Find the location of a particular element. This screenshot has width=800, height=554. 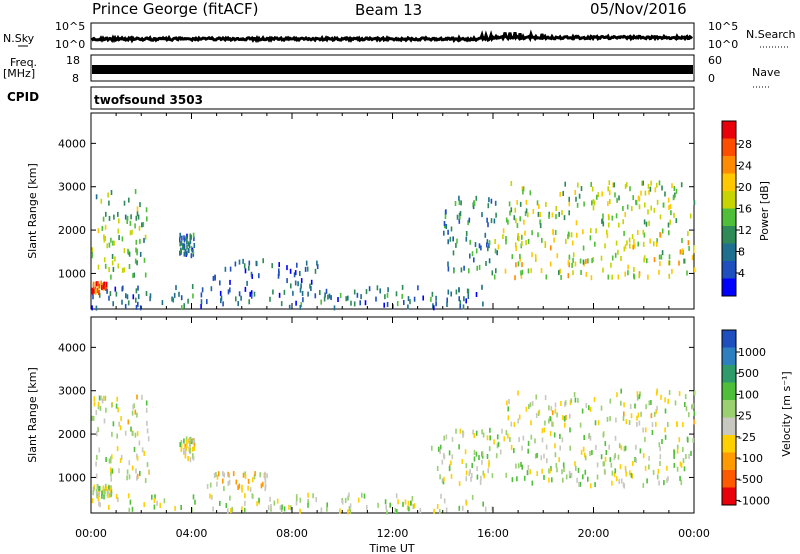

velocity-colorbar-frame is located at coordinates (729, 417).